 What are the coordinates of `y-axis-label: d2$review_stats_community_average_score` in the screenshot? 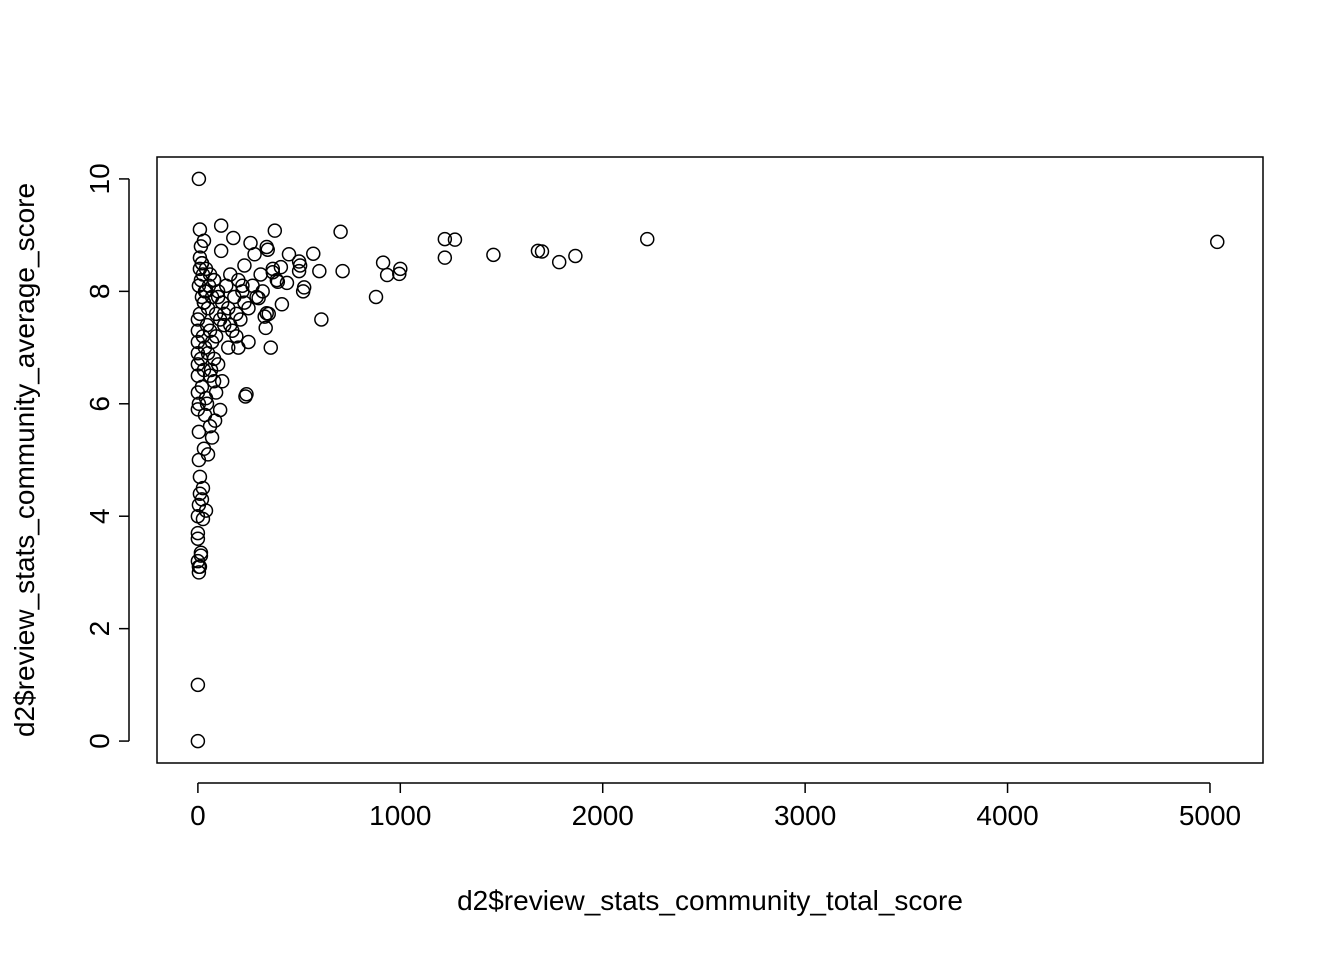 It's located at (24, 460).